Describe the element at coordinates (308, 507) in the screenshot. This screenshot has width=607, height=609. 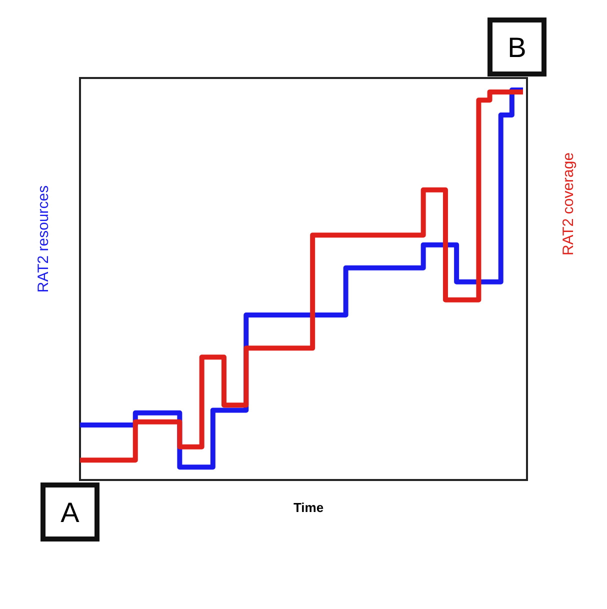
I see `x-axis-title: Time` at that location.